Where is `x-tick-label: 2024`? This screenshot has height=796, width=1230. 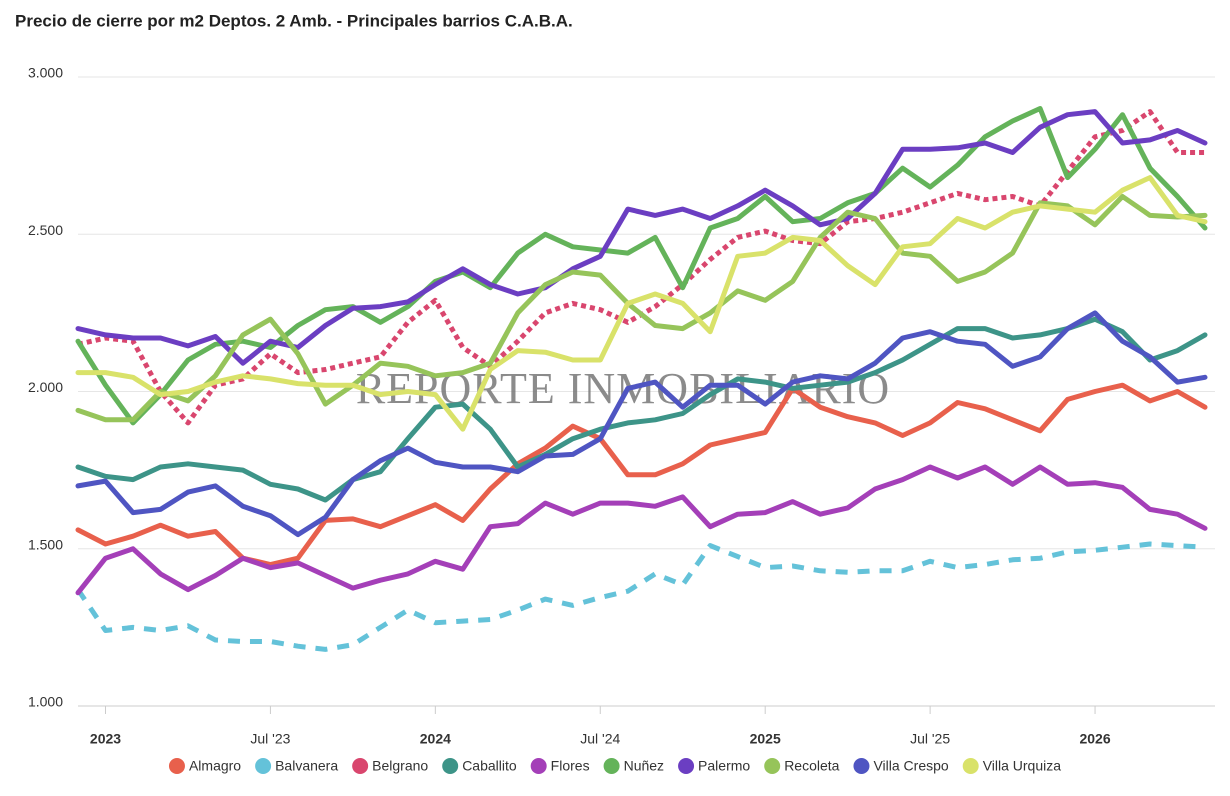 x-tick-label: 2024 is located at coordinates (435, 739).